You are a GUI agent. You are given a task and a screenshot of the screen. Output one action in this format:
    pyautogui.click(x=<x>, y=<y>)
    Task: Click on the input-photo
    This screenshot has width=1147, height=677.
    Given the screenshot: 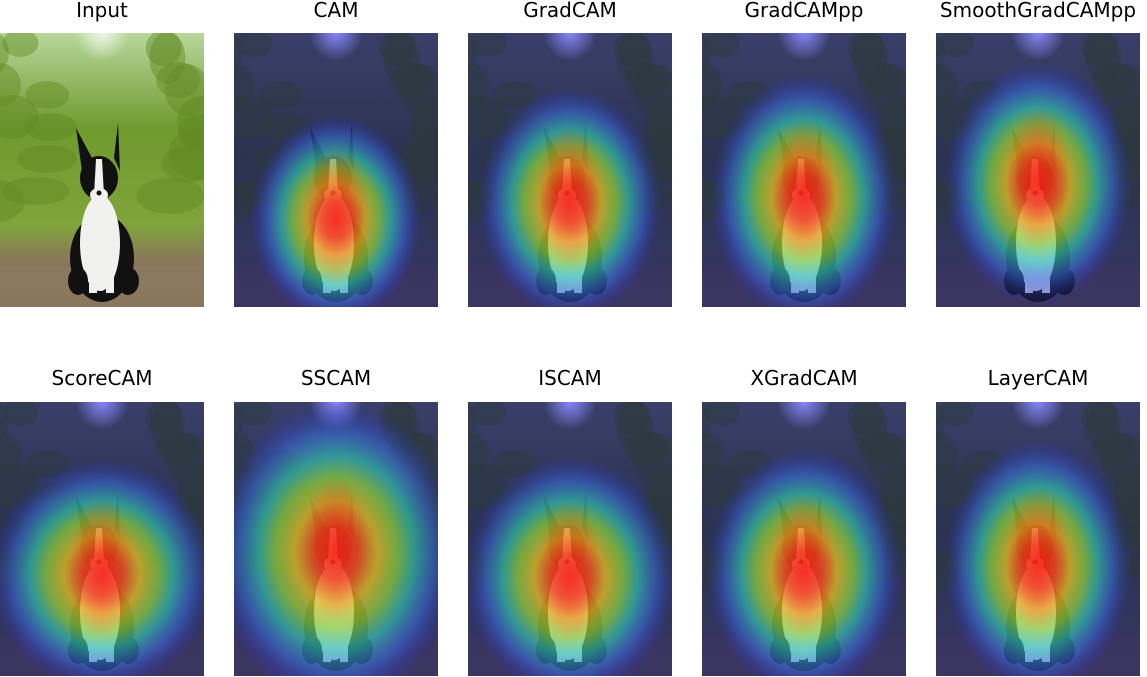 What is the action you would take?
    pyautogui.click(x=102, y=170)
    